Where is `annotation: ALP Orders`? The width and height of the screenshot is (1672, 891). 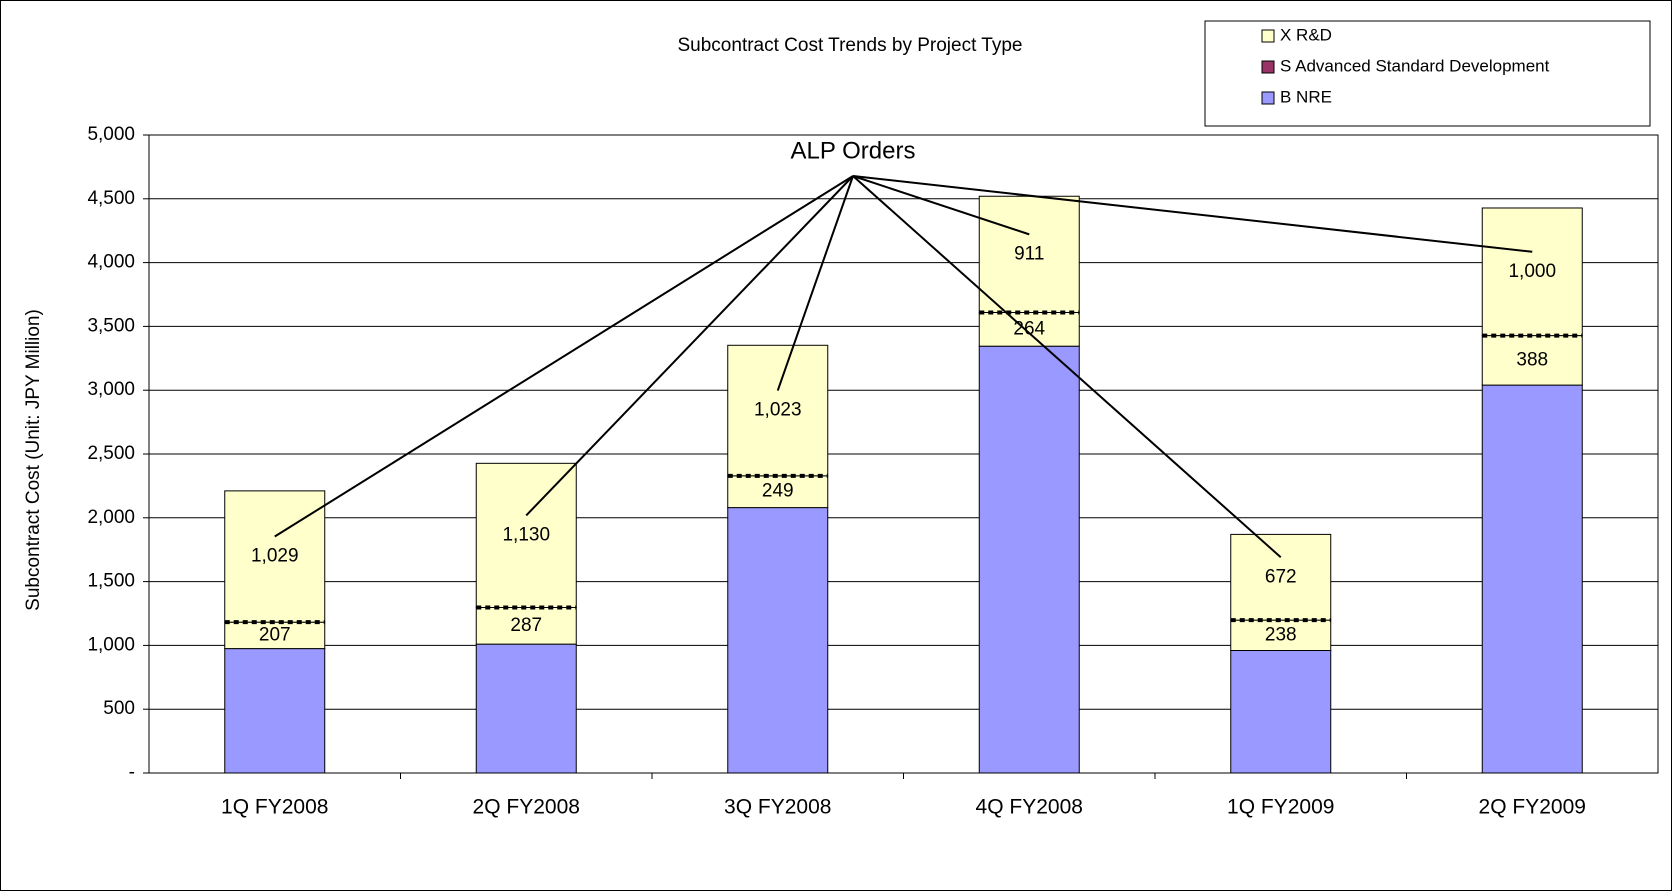 annotation: ALP Orders is located at coordinates (853, 150).